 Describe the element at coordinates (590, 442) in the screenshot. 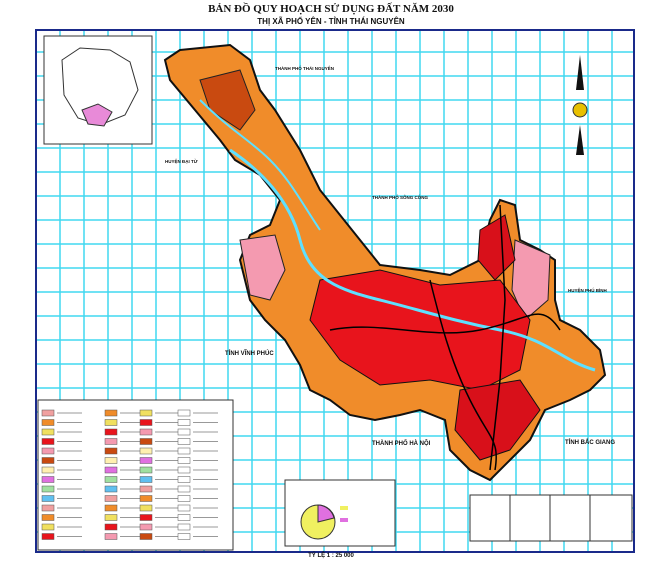

I see `place-label: TỈNH BẮC GIANG` at that location.